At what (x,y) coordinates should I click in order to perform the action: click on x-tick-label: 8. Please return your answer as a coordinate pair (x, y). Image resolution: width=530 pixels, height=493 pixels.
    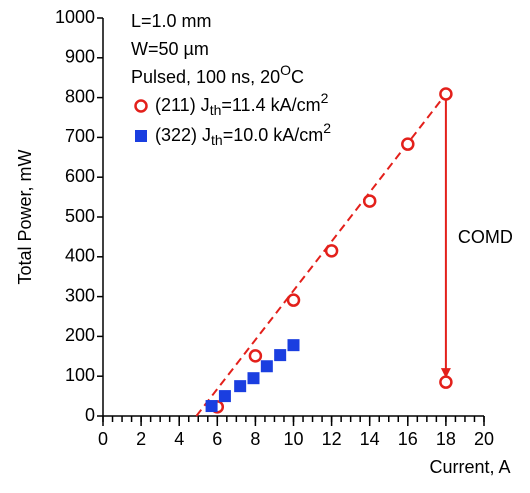
    Looking at the image, I should click on (255, 439).